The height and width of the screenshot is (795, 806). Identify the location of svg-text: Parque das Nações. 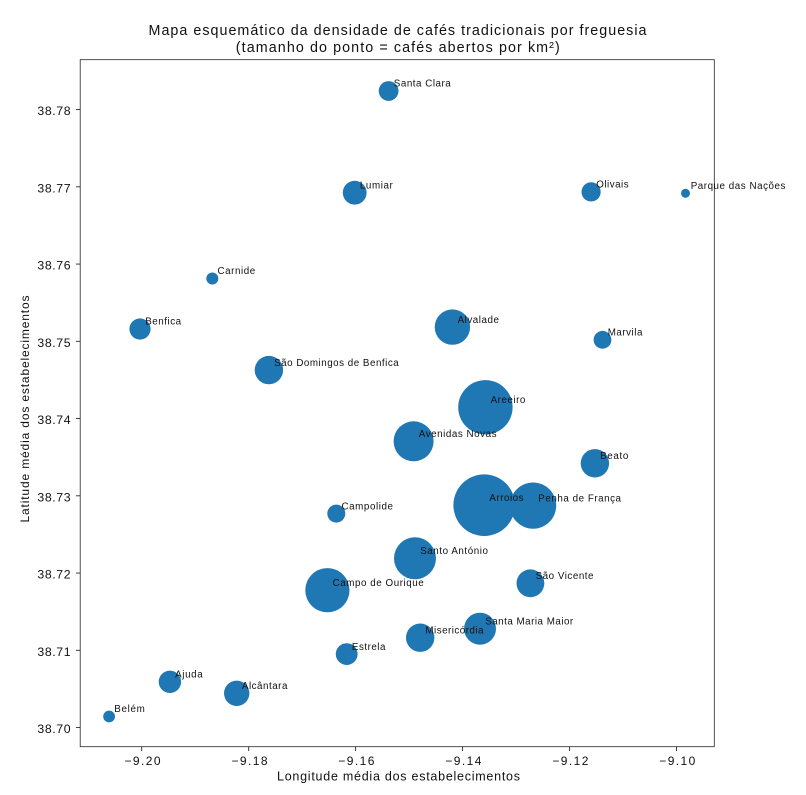
(738, 186).